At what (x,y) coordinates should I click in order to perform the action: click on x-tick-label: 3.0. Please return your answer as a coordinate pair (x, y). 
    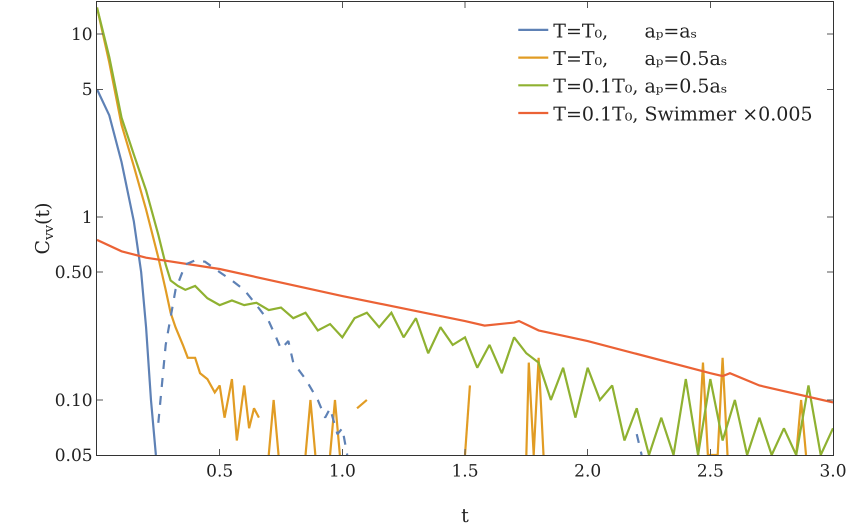
    Looking at the image, I should click on (833, 471).